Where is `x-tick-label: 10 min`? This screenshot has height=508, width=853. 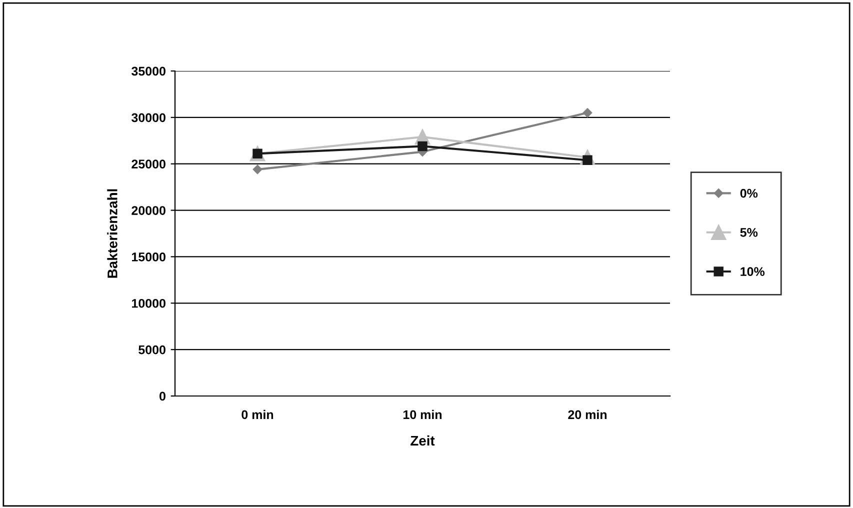 x-tick-label: 10 min is located at coordinates (422, 415).